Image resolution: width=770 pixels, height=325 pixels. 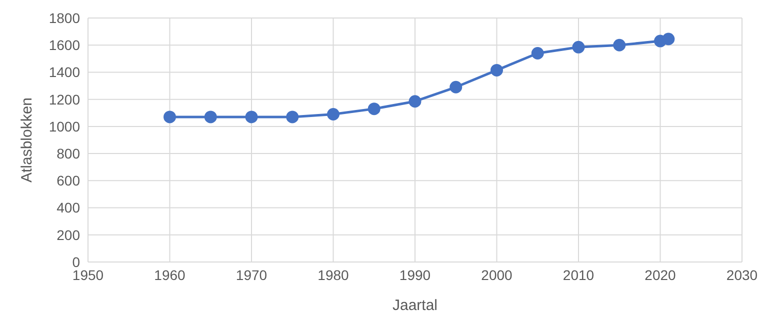 I want to click on y-axis-title: Atlasblokken, so click(x=27, y=140).